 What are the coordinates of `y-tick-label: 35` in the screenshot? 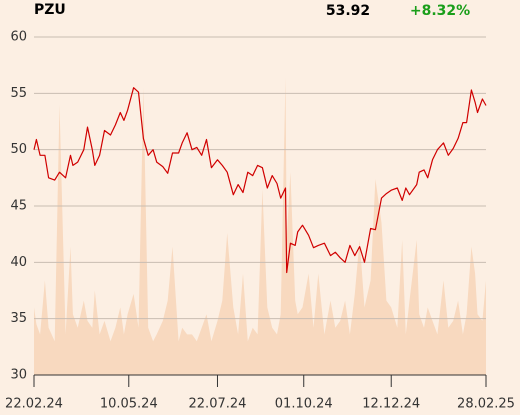 It's located at (18, 318).